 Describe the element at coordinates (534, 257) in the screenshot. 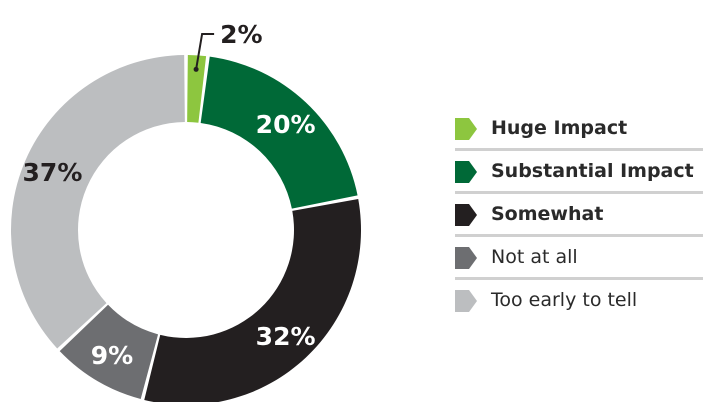

I see `legend-label-not-at-all: Not at all` at that location.